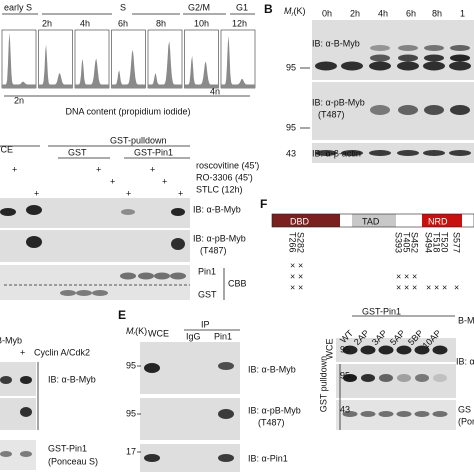  Describe the element at coordinates (445, 242) in the screenshot. I see `site: T520` at that location.